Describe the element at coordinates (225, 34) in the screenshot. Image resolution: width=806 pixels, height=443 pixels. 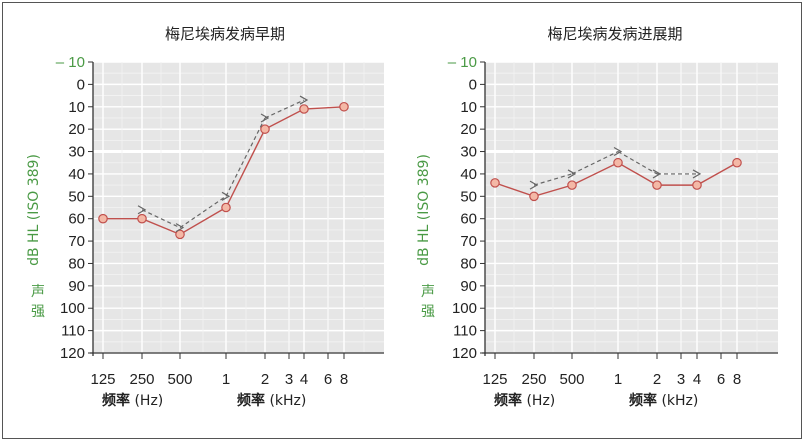
I see `chart-title: 梅尼埃病发病早期` at that location.